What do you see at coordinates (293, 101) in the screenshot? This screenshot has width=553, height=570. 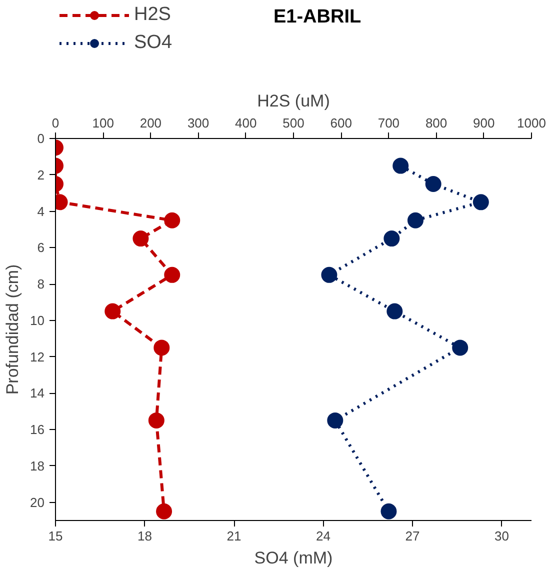 I see `x2-axis-title: H2S (uM)` at bounding box center [293, 101].